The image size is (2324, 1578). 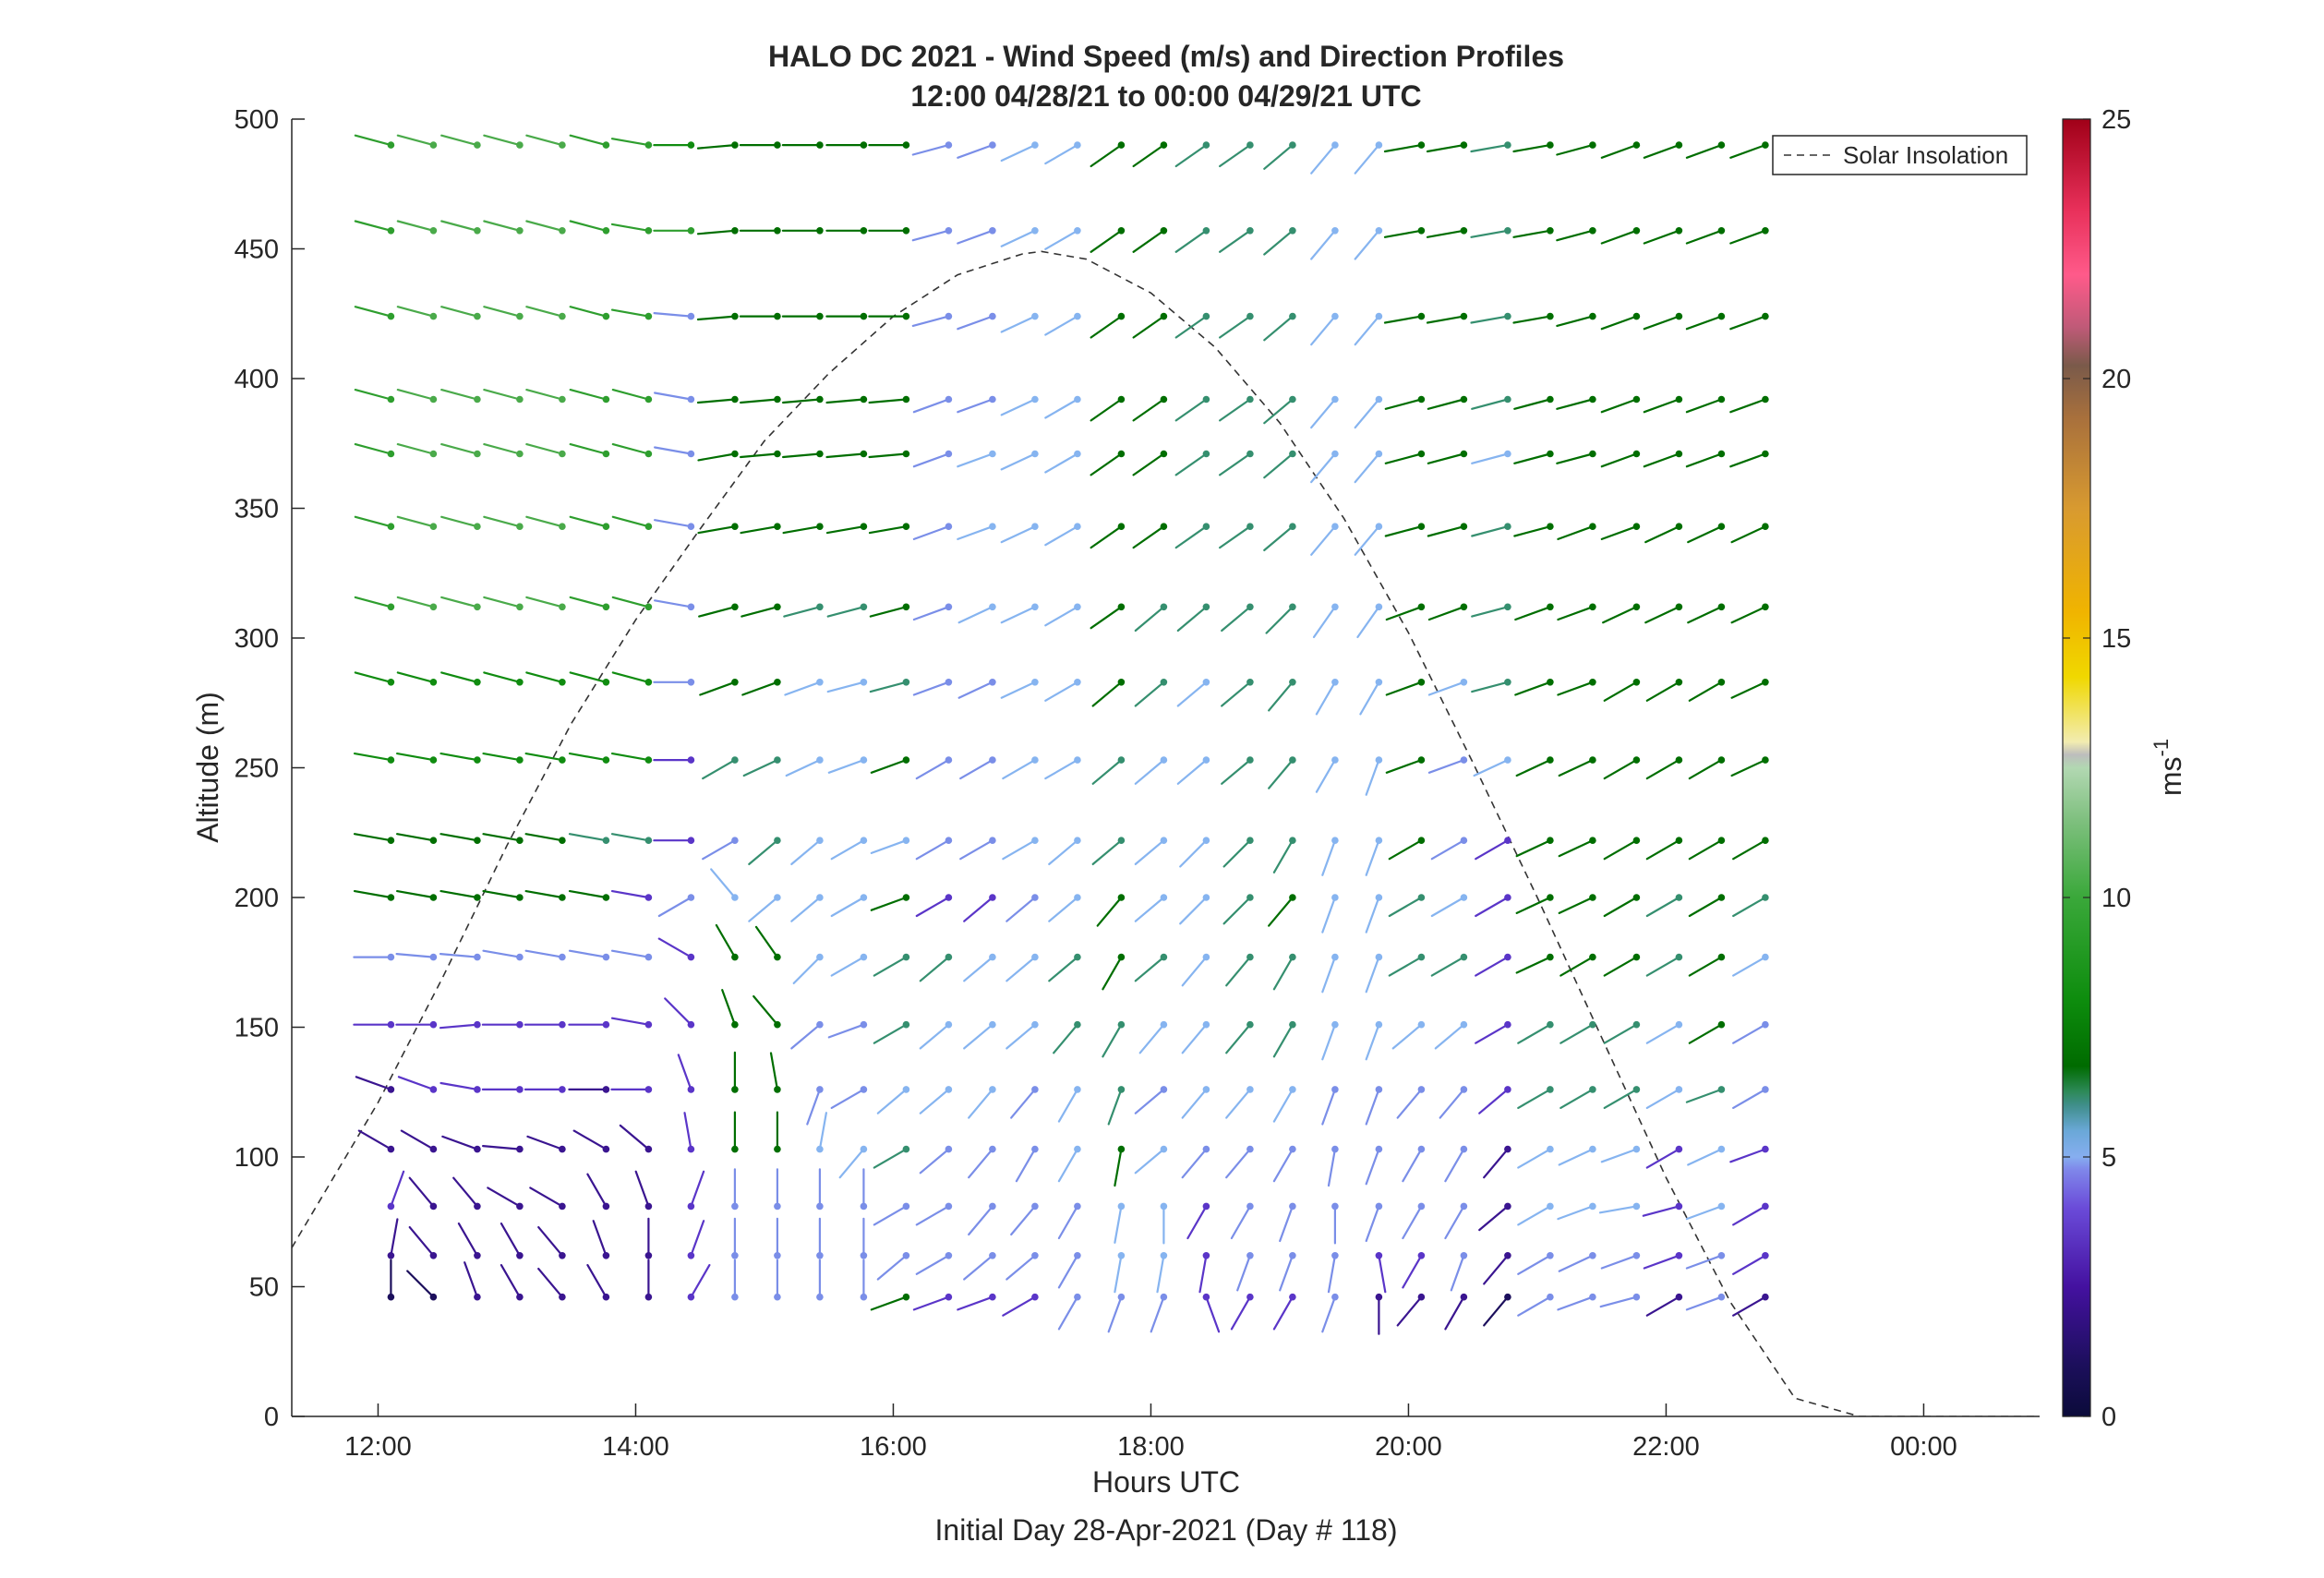 I want to click on x-tick-label: 18:00, so click(x=1151, y=1447).